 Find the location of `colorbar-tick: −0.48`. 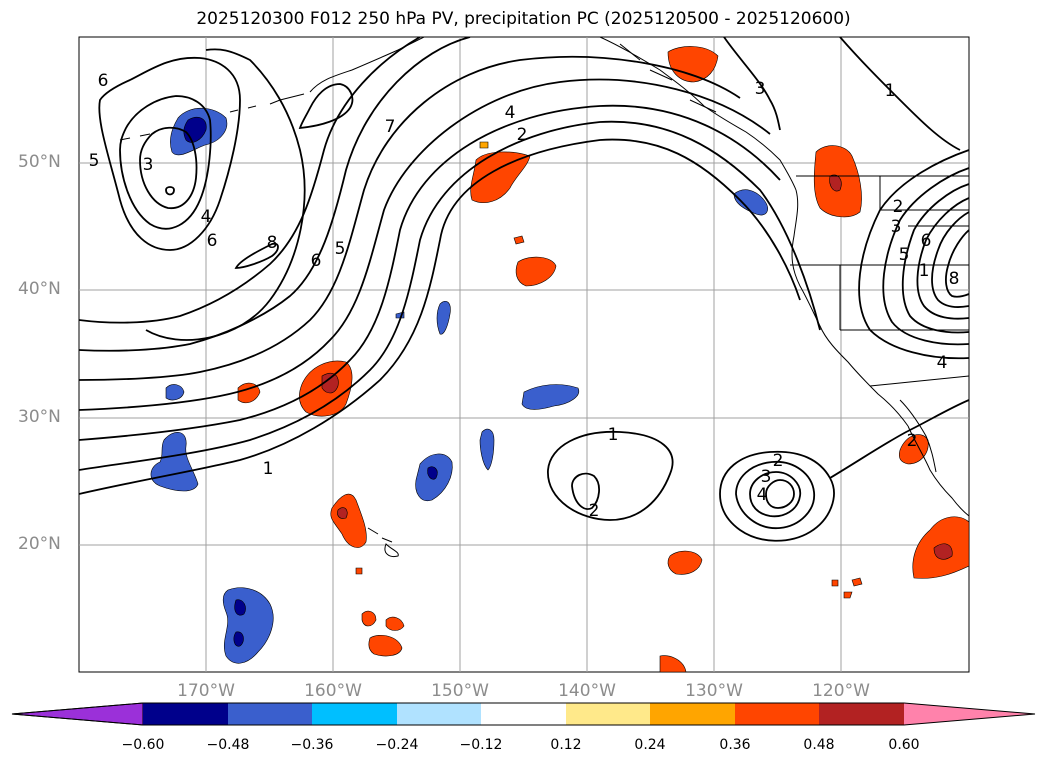

colorbar-tick: −0.48 is located at coordinates (228, 745).